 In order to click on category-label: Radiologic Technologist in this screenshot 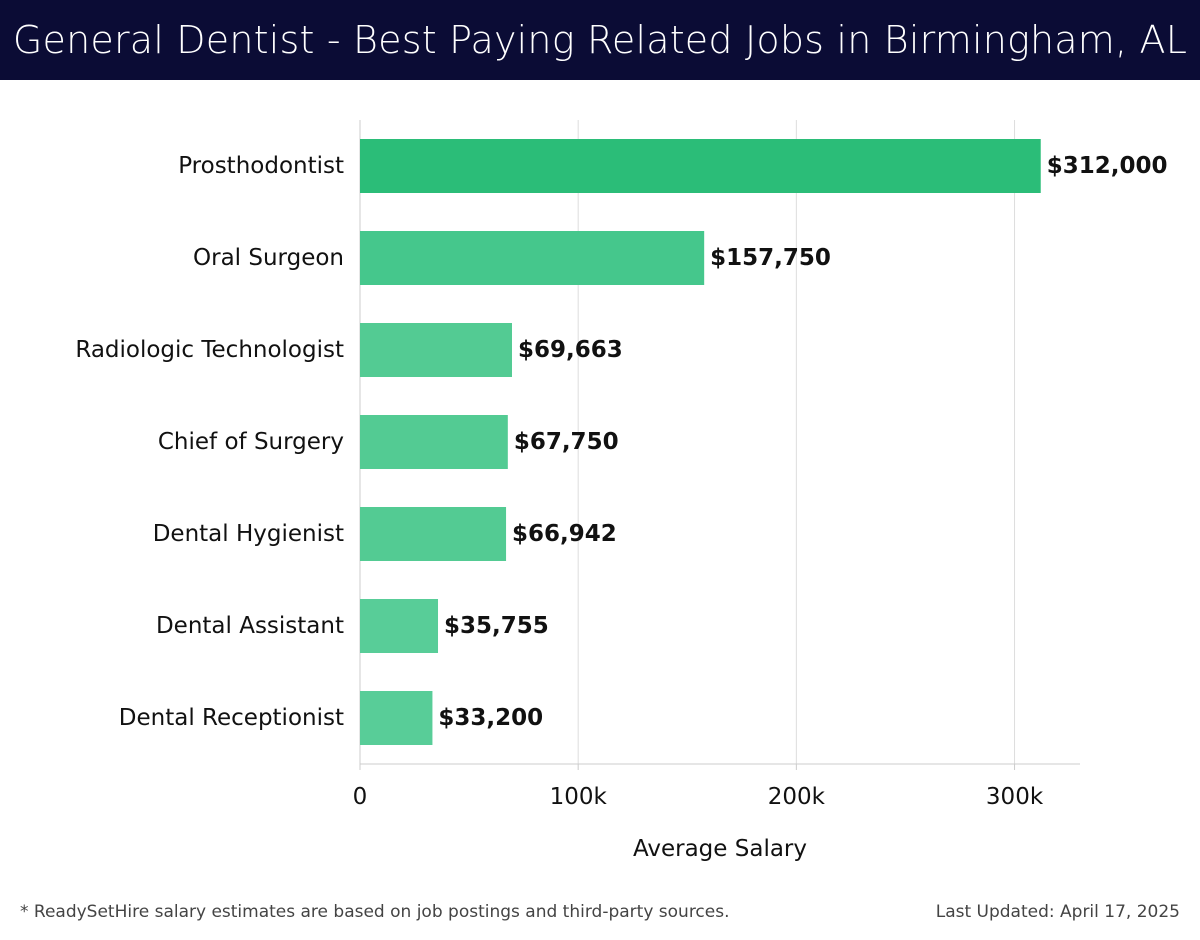, I will do `click(209, 350)`.